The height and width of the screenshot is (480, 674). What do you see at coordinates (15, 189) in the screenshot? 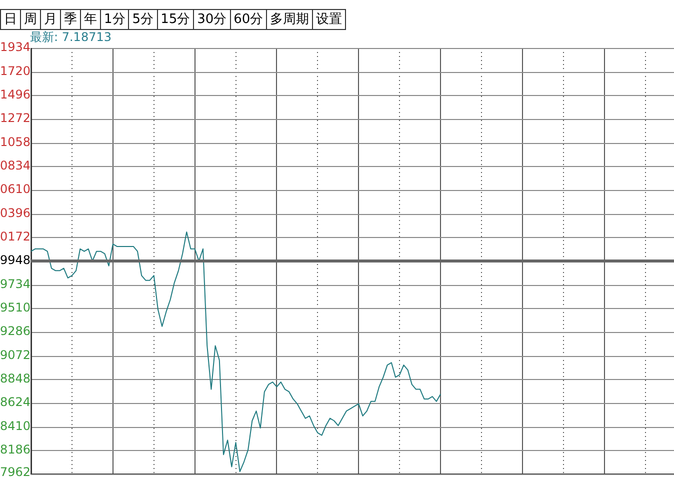
I see `text: 0610` at bounding box center [15, 189].